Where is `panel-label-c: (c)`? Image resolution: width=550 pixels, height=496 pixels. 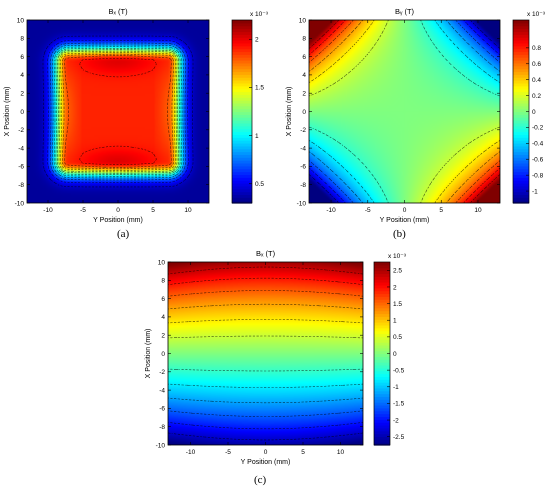 panel-label-c: (c) is located at coordinates (260, 480).